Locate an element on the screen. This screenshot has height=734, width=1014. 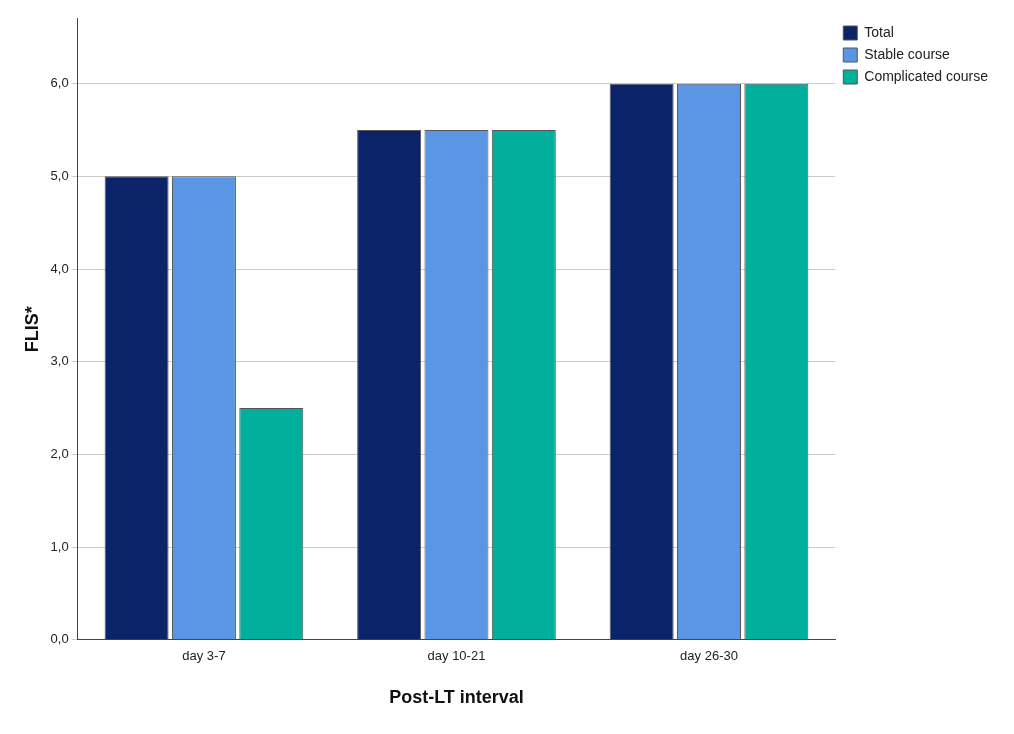
y-tick-label: 4,0 is located at coordinates (59, 268).